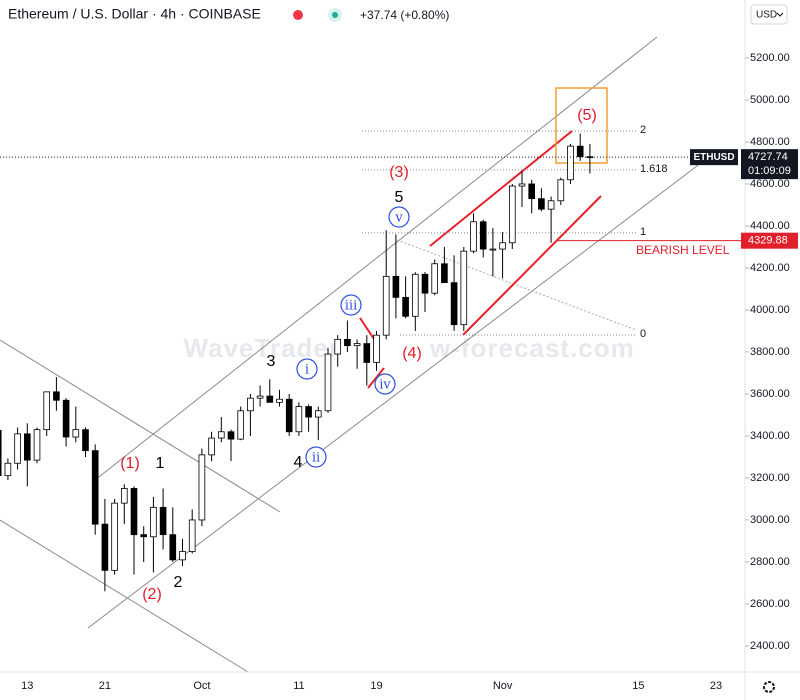 The height and width of the screenshot is (700, 800). Describe the element at coordinates (271, 361) in the screenshot. I see `wave-label: 3` at that location.